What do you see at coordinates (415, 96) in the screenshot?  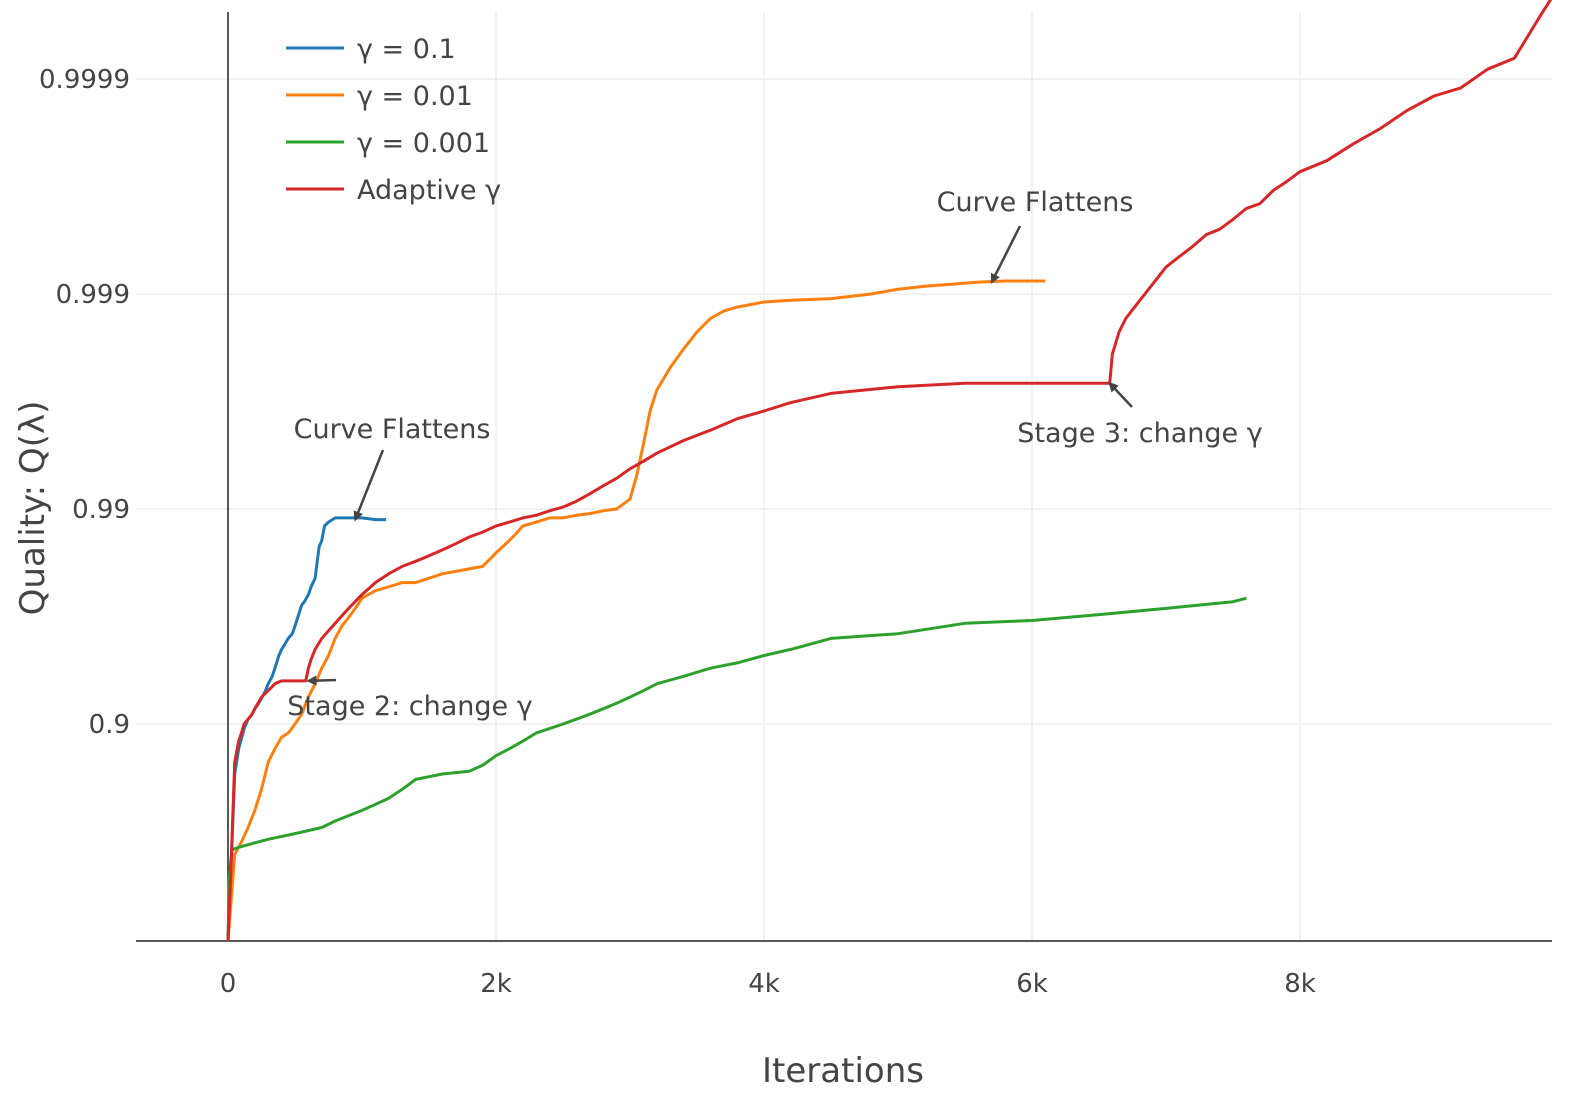 I see `legend-label: γ = 0.01` at bounding box center [415, 96].